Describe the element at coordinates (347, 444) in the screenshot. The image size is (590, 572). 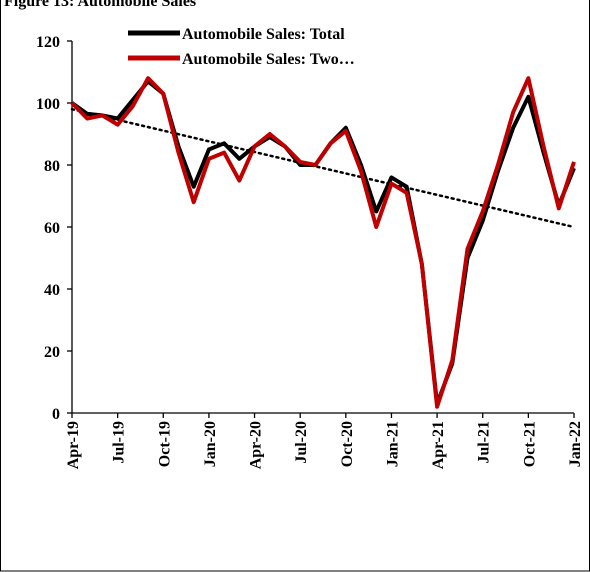
I see `x-tick-label: Oct-20` at that location.